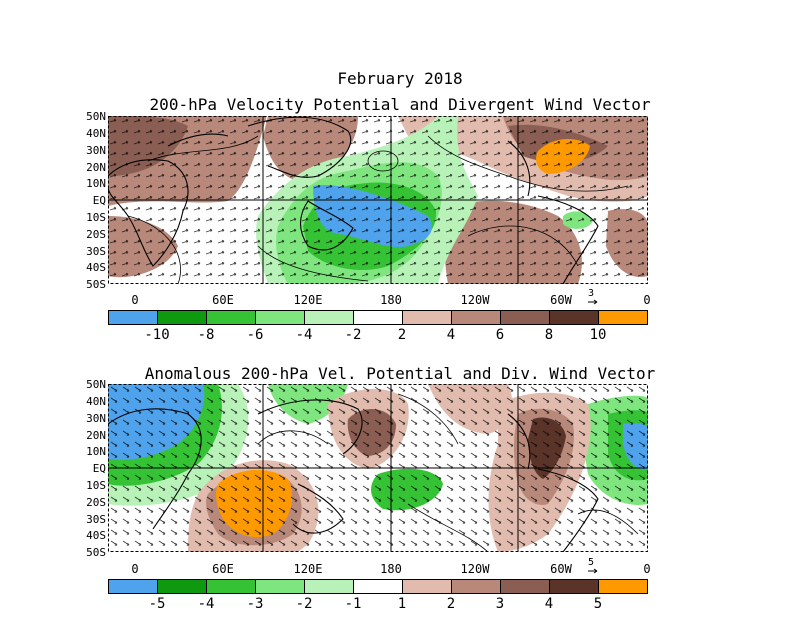 The image size is (800, 618). What do you see at coordinates (598, 335) in the screenshot?
I see `colorbar-label: 10` at bounding box center [598, 335].